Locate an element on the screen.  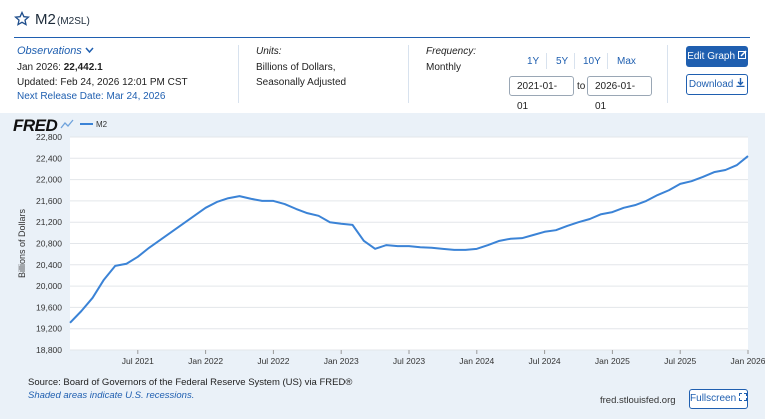
range-button: 1Y is located at coordinates (533, 61).